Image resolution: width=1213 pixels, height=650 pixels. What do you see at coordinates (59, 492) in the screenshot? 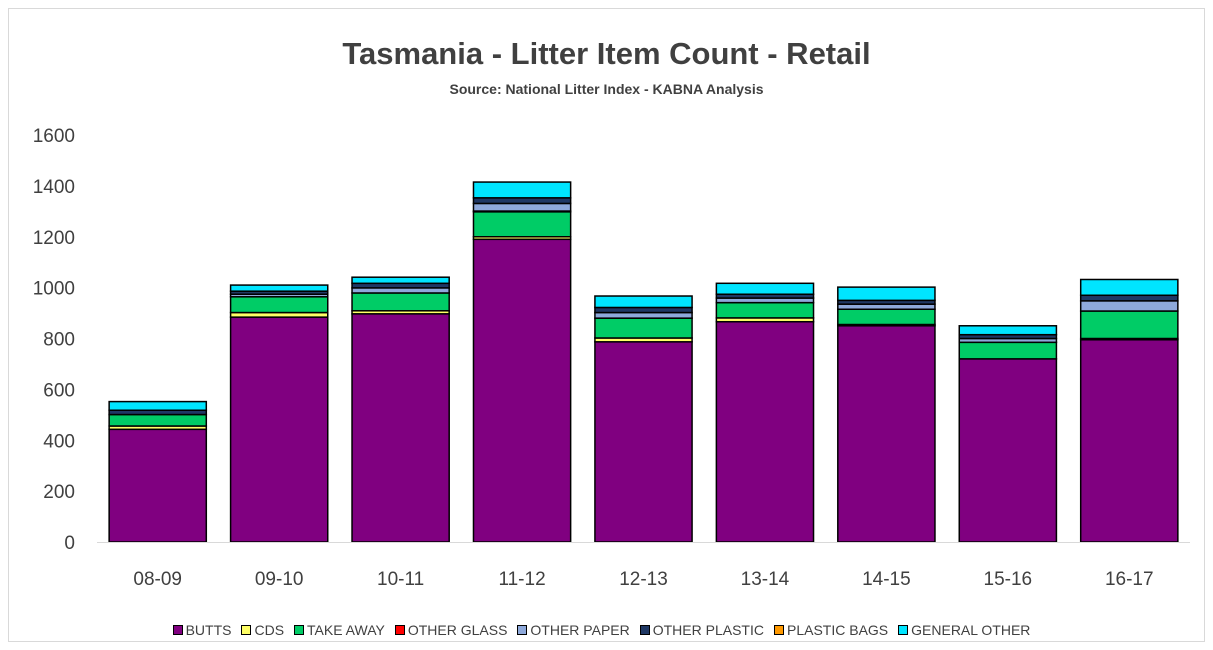
I see `y-tick-label: 200` at bounding box center [59, 492].